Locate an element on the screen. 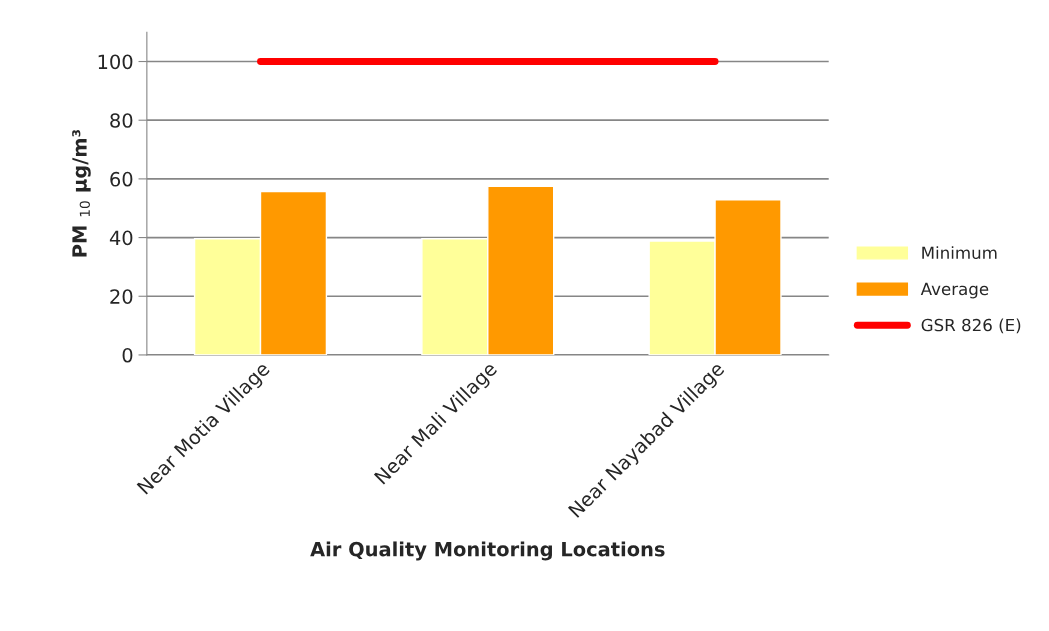 This screenshot has height=631, width=1049. legend-label: GSR 826 (E) is located at coordinates (971, 326).